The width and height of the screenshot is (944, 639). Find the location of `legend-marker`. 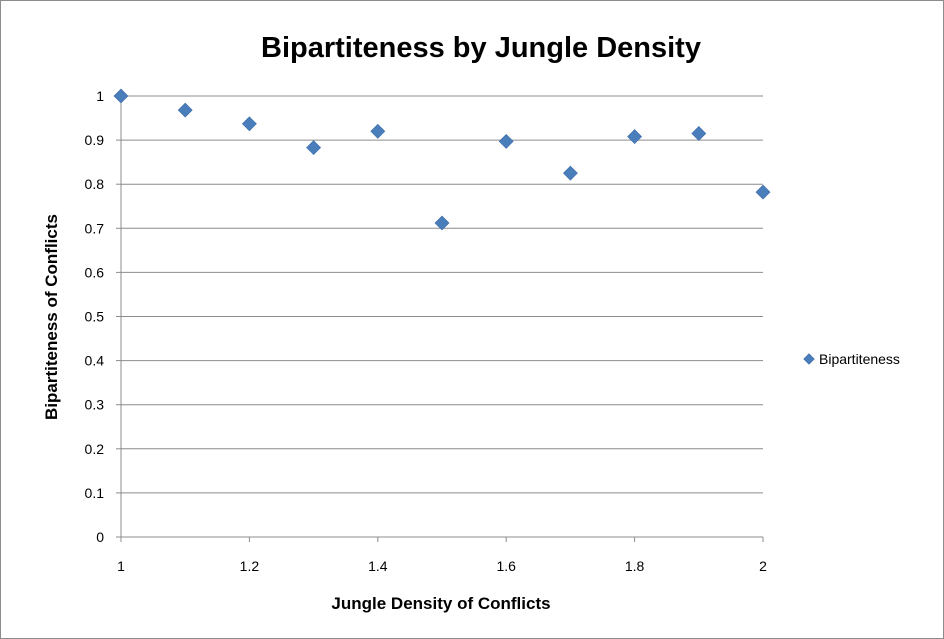

legend-marker is located at coordinates (809, 359).